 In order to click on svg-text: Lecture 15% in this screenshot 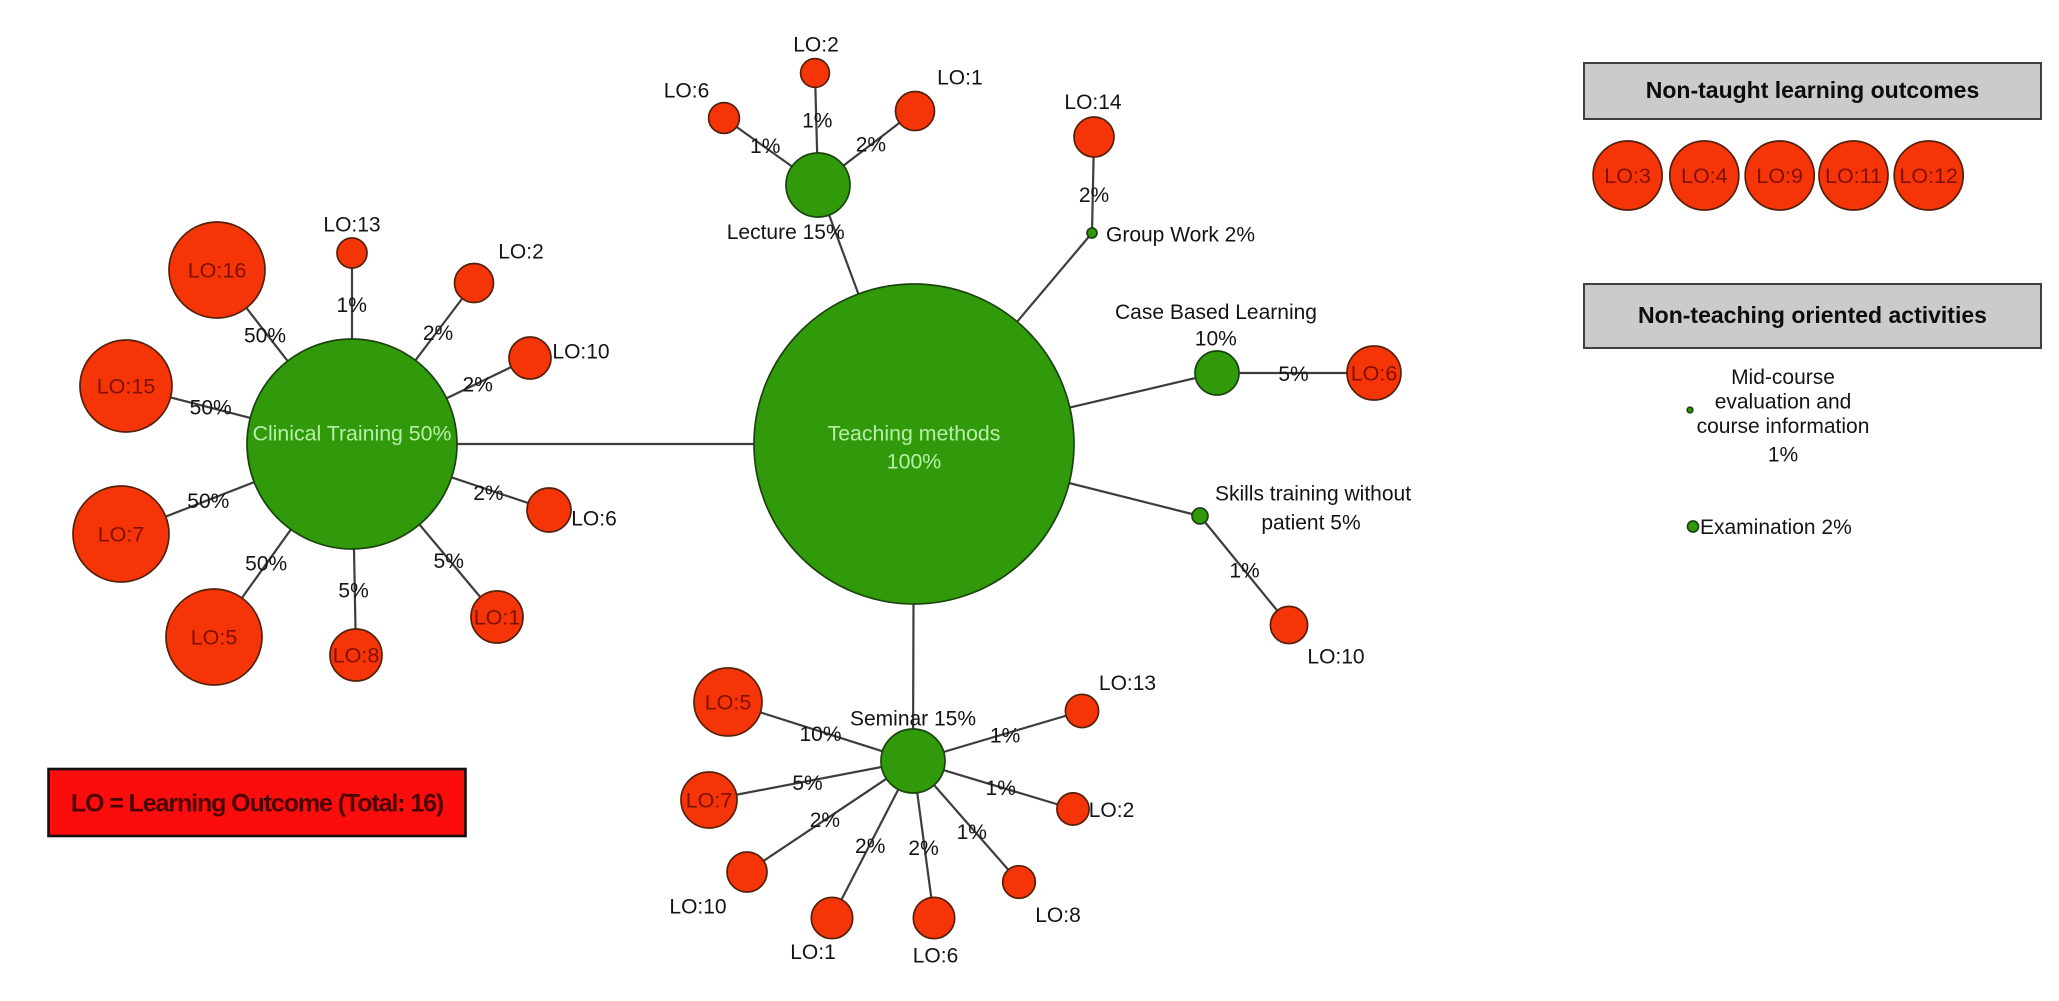, I will do `click(786, 232)`.